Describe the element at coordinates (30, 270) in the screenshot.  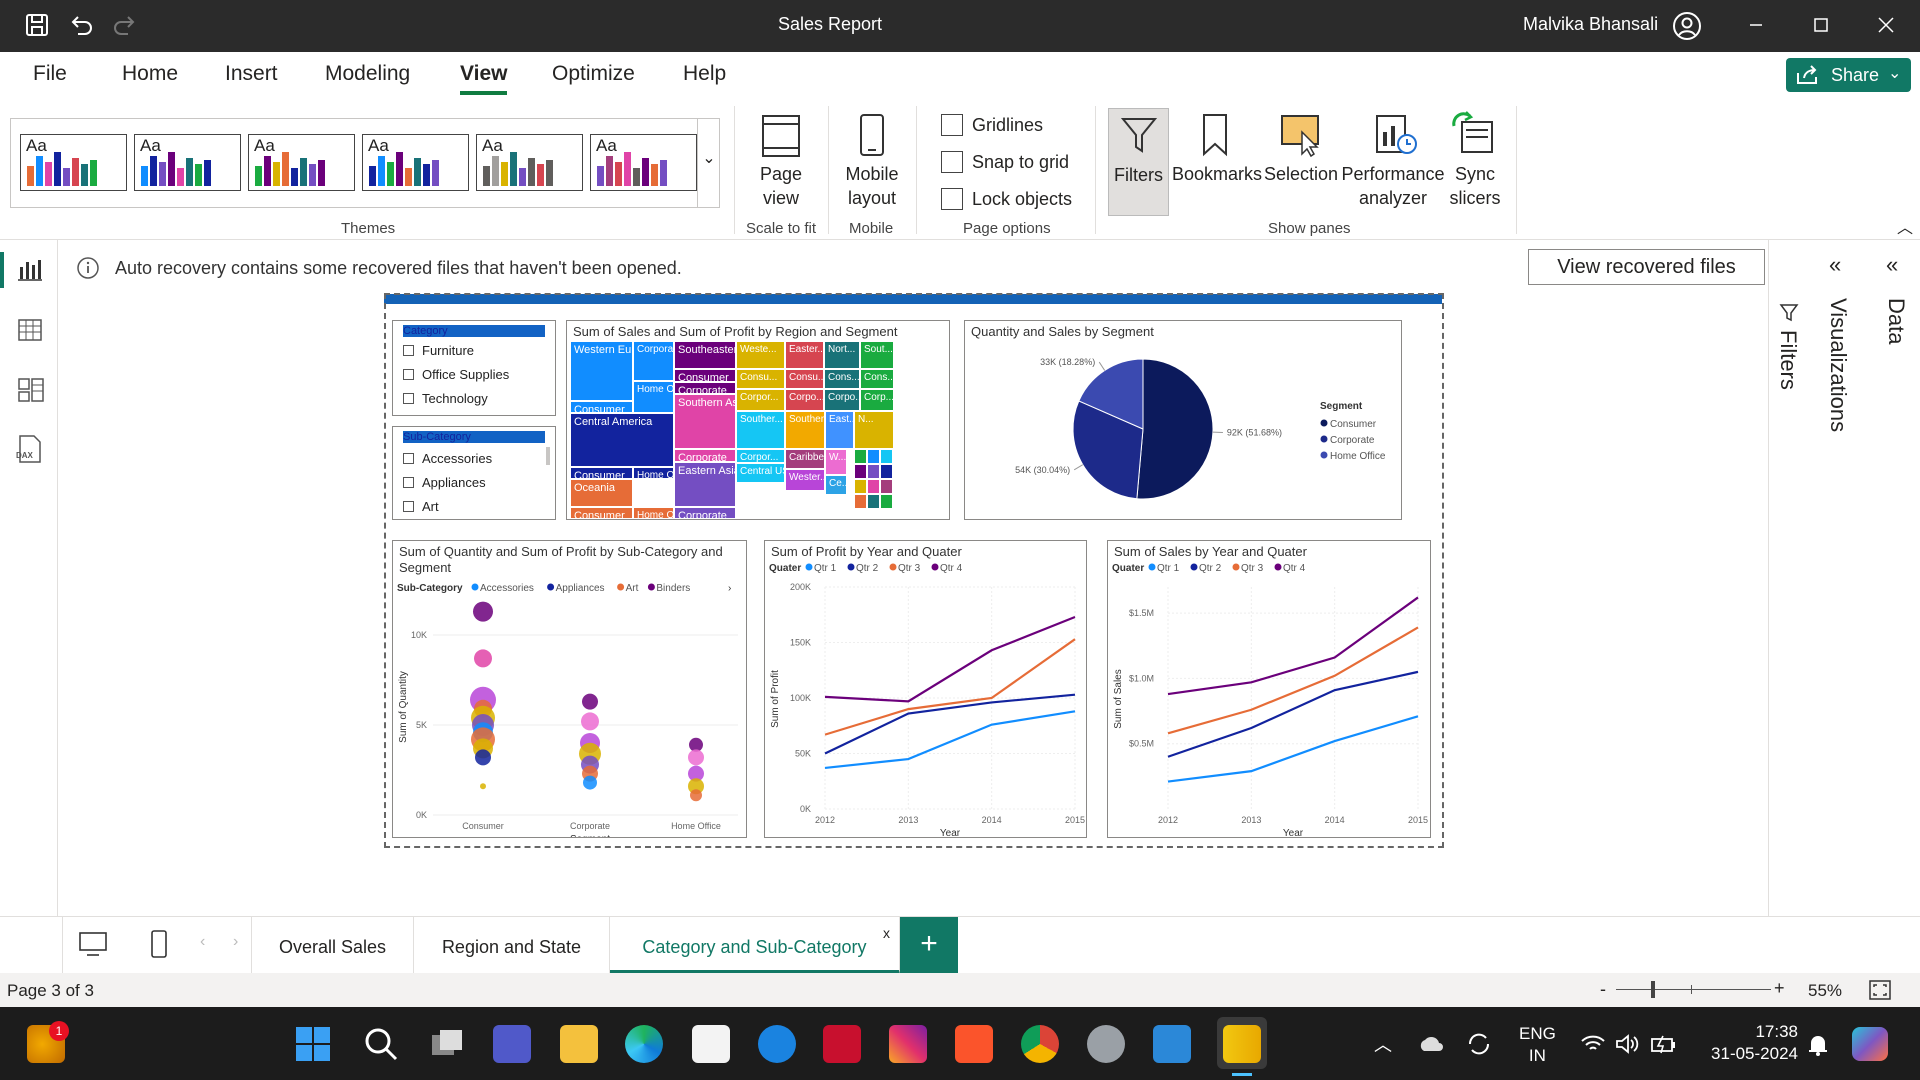
I see `report-view-icon` at that location.